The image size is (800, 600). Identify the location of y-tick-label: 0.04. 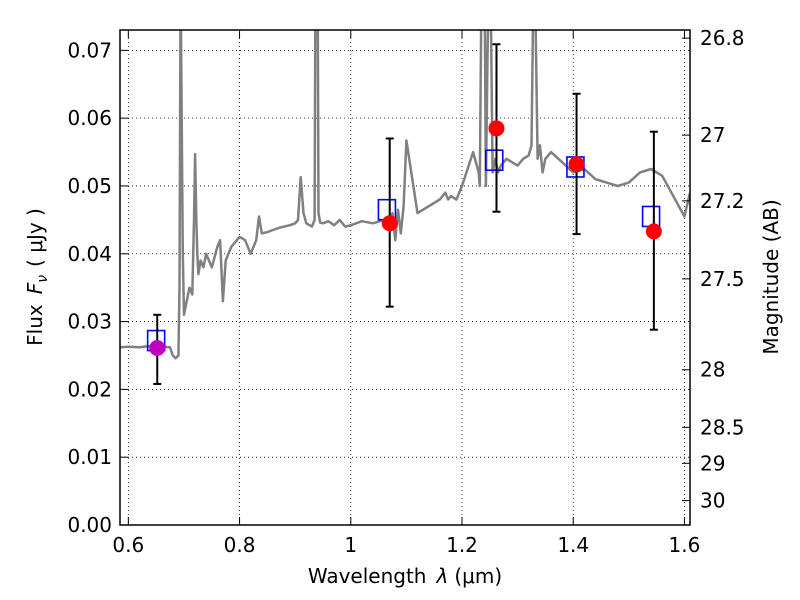
(89, 254).